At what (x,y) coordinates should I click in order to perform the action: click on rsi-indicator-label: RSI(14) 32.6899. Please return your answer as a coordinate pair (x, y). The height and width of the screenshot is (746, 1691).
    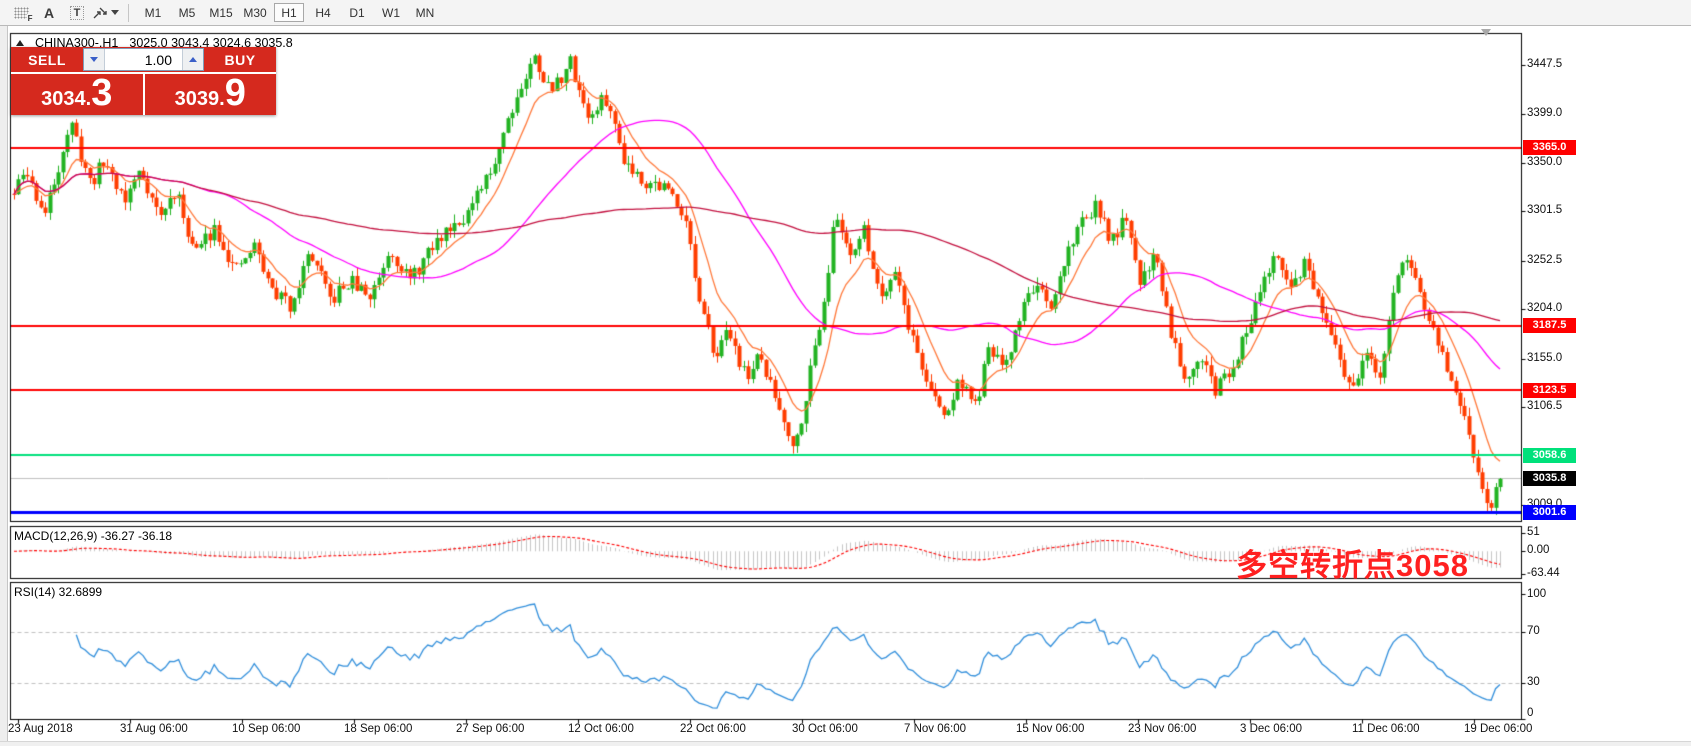
    Looking at the image, I should click on (58, 592).